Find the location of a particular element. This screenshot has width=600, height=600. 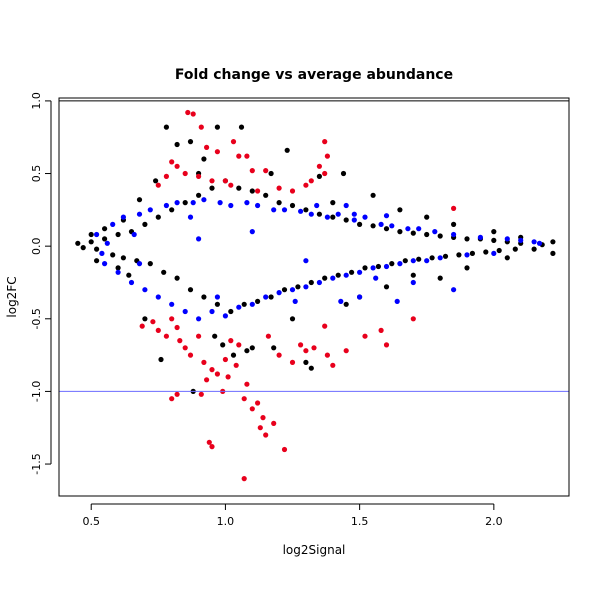

y-tick-label: -0.5 is located at coordinates (36, 318).